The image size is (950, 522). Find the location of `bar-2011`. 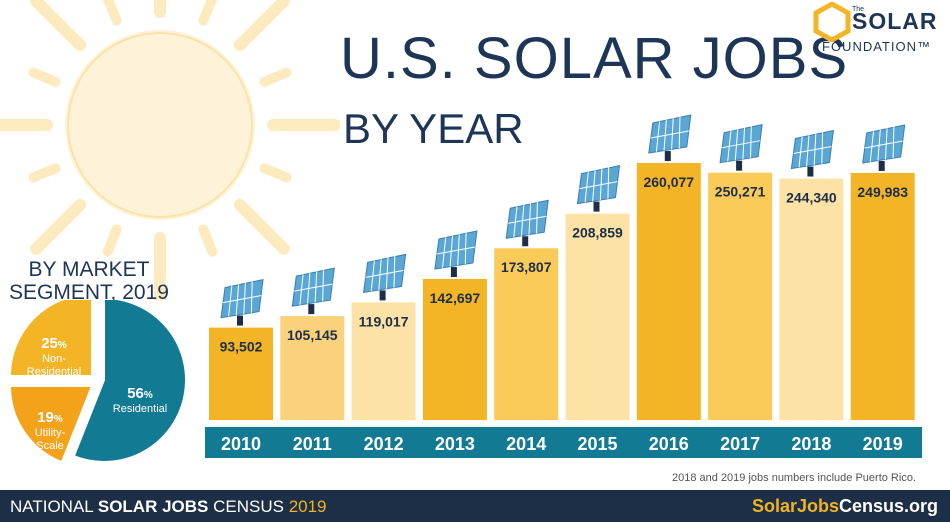

bar-2011 is located at coordinates (312, 368).